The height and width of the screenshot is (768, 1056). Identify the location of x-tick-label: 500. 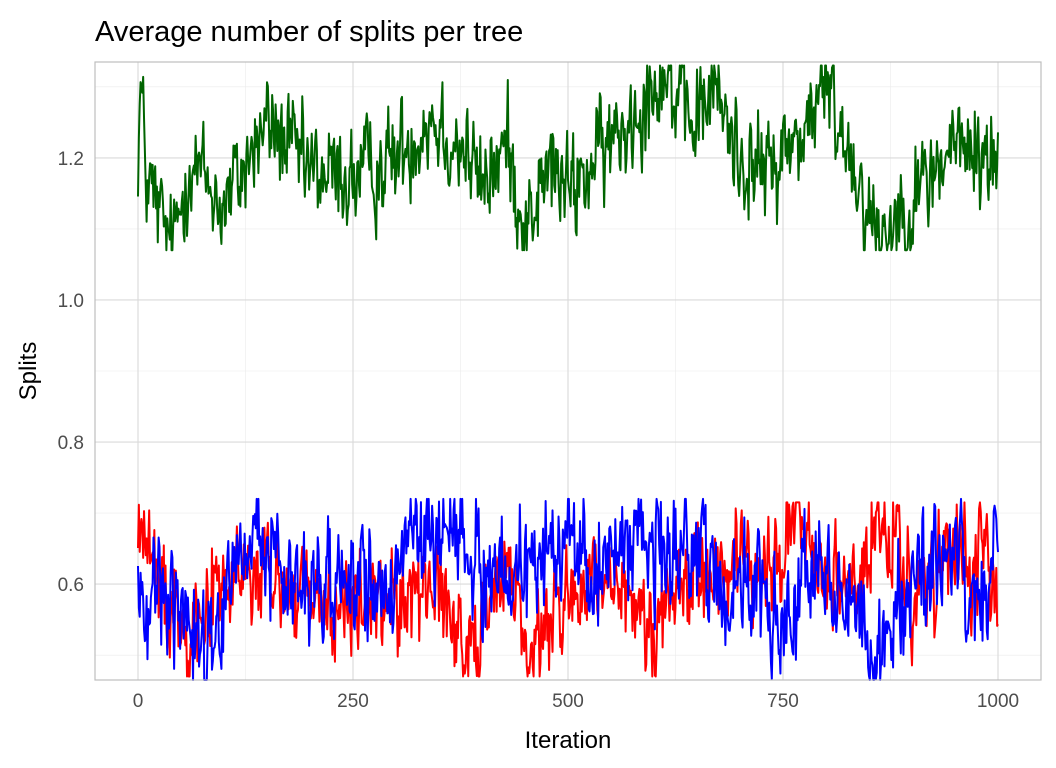
(568, 701).